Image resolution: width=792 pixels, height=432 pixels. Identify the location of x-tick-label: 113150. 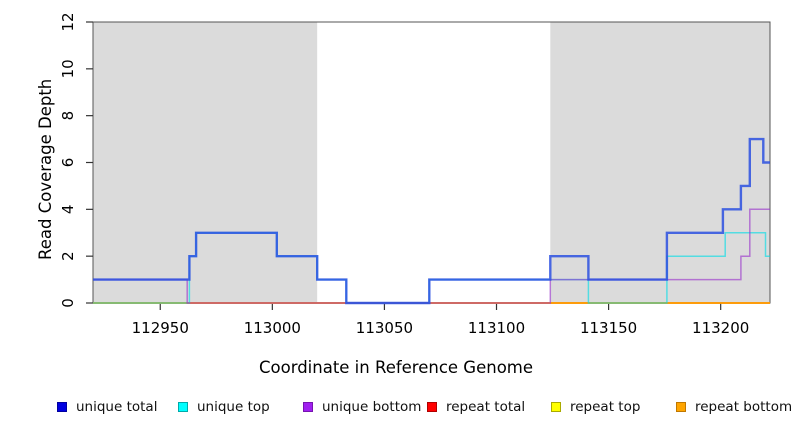
(608, 328).